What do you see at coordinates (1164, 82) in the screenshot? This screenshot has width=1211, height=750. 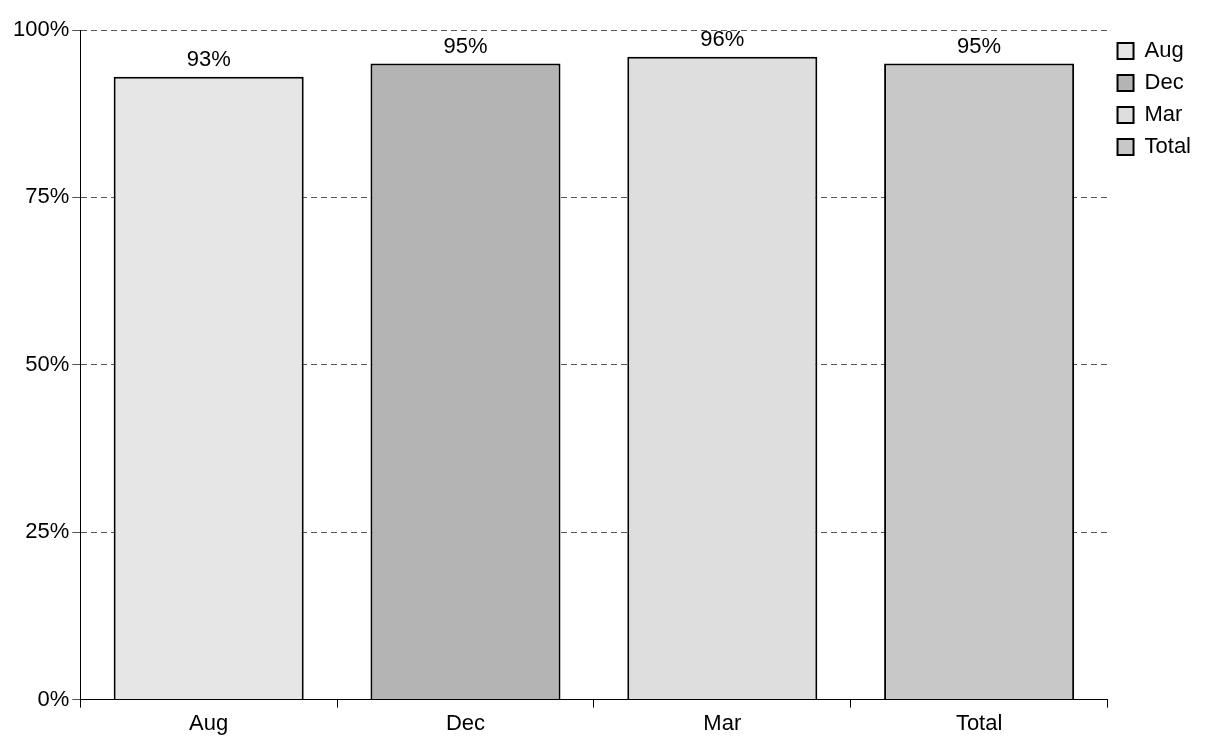 I see `legend-label: Dec` at bounding box center [1164, 82].